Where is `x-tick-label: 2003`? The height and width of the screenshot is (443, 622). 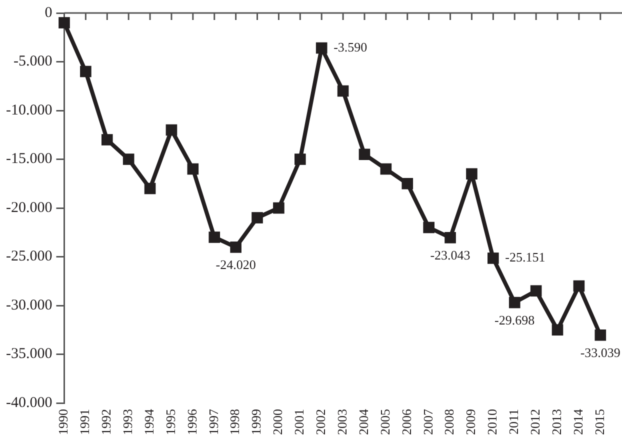 x-tick-label: 2003 is located at coordinates (342, 422).